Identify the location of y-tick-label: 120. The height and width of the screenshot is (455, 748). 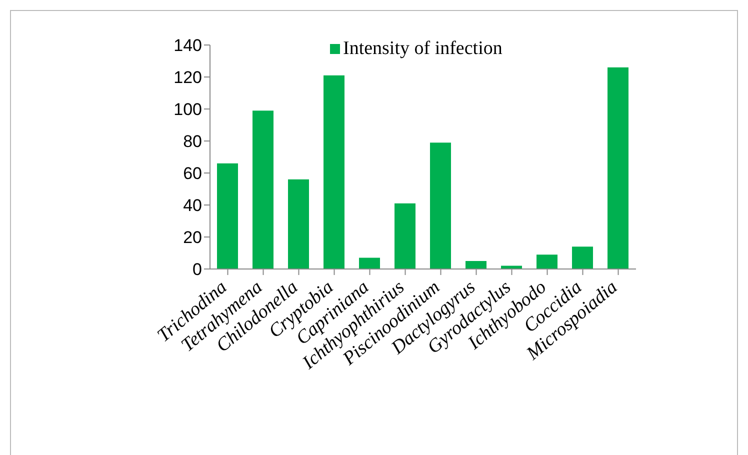
(188, 78).